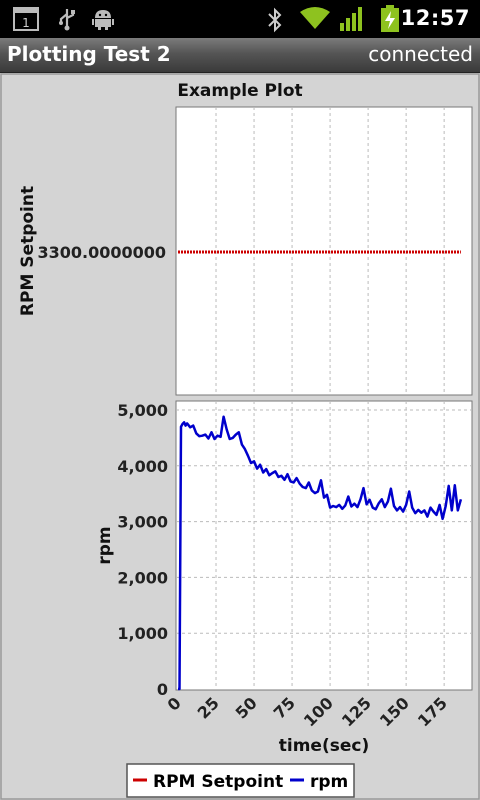 This screenshot has height=800, width=480. Describe the element at coordinates (432, 711) in the screenshot. I see `x-tick-label: 175` at that location.